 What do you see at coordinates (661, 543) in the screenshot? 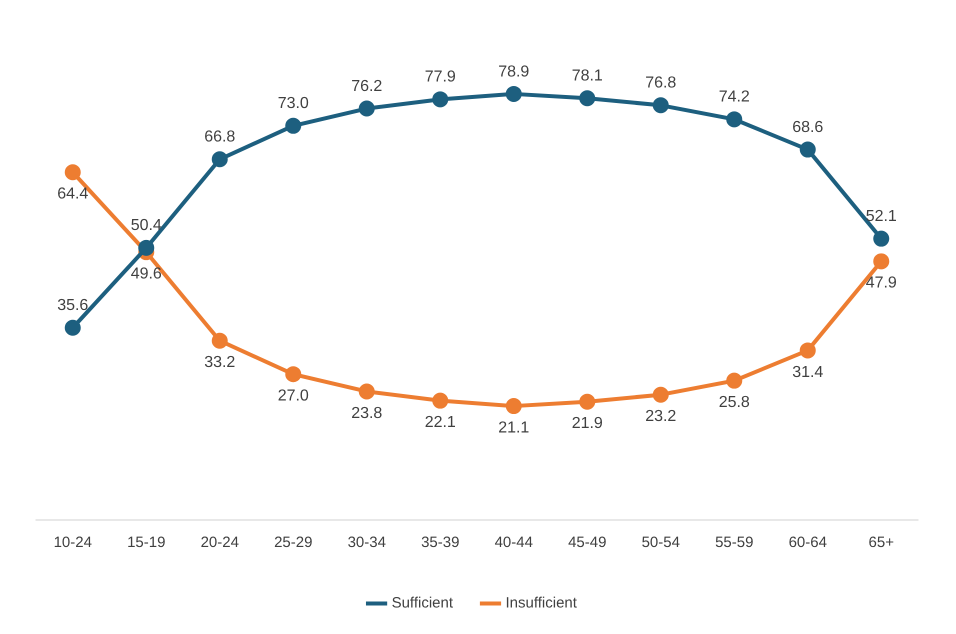
I see `x-tick-label: 50-54` at bounding box center [661, 543].